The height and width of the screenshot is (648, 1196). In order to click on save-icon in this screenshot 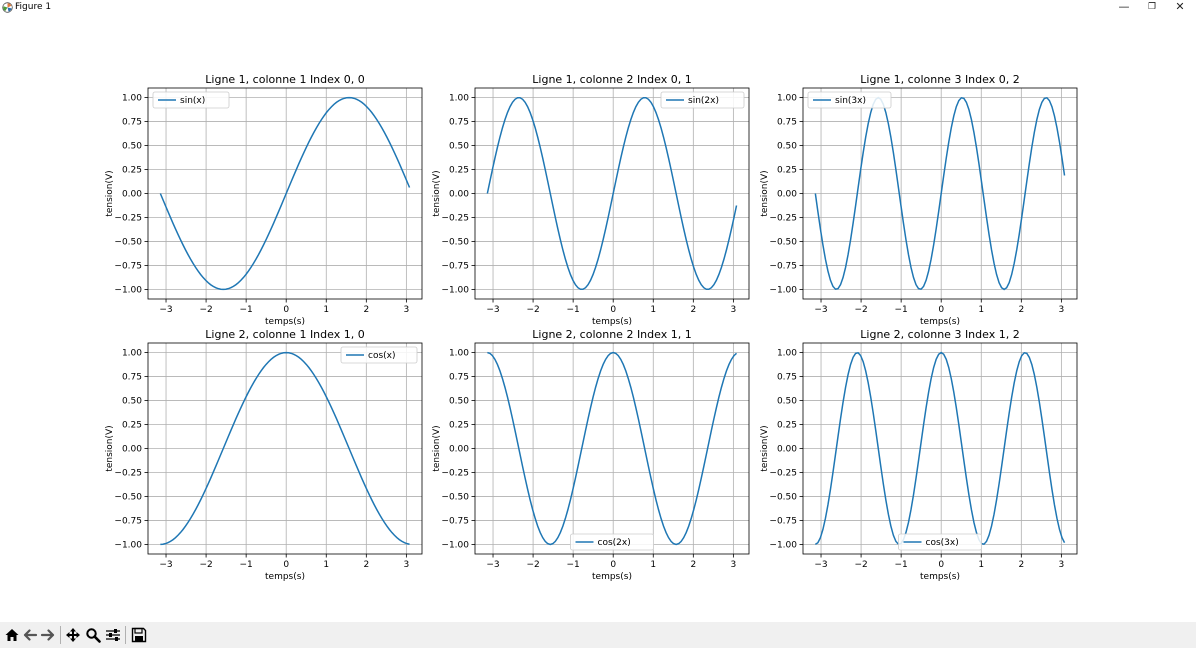, I will do `click(139, 635)`.